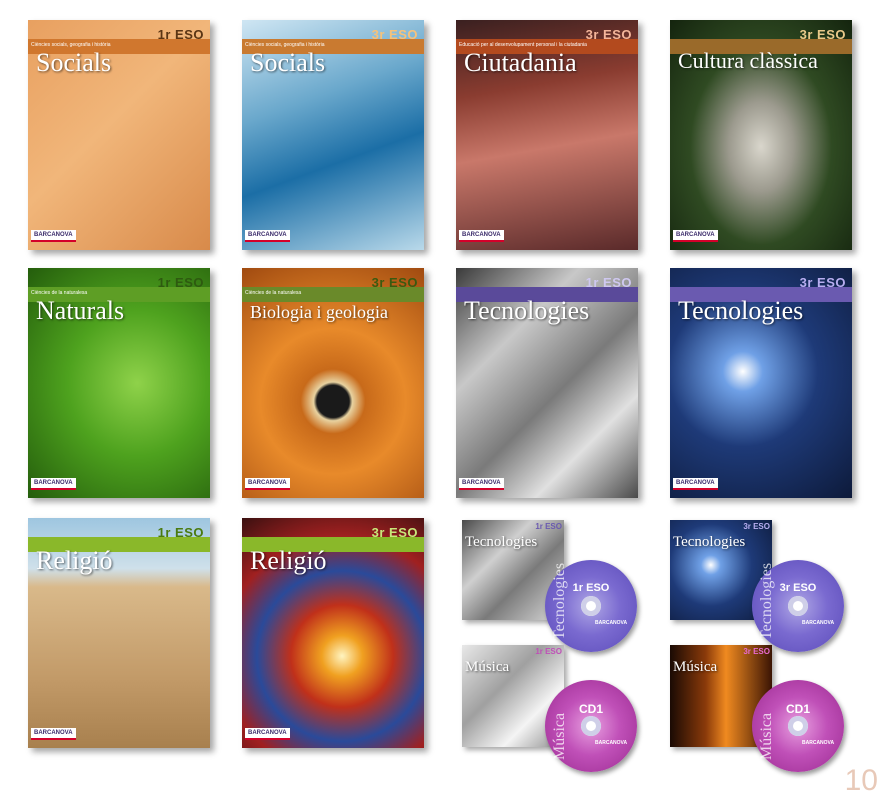  Describe the element at coordinates (761, 383) in the screenshot. I see `book-cover-tecnologies-3r: 3r ESO Tecnologies BARCANOVA` at that location.